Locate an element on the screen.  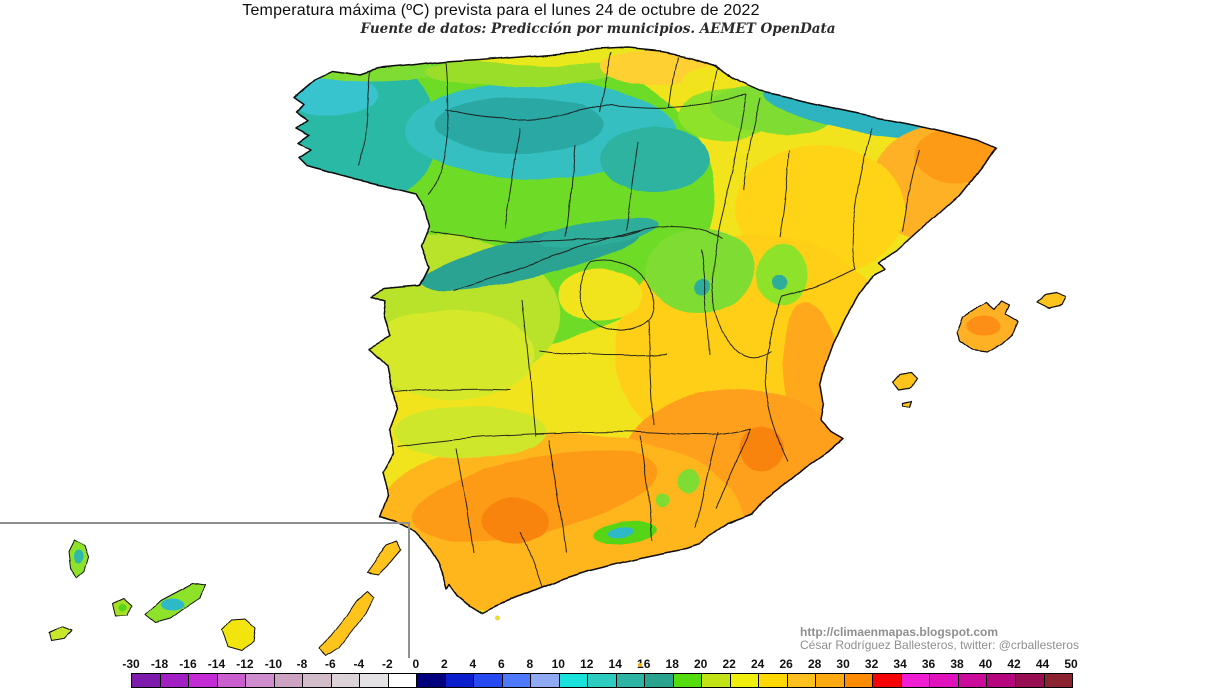
island-ibiza is located at coordinates (905, 381).